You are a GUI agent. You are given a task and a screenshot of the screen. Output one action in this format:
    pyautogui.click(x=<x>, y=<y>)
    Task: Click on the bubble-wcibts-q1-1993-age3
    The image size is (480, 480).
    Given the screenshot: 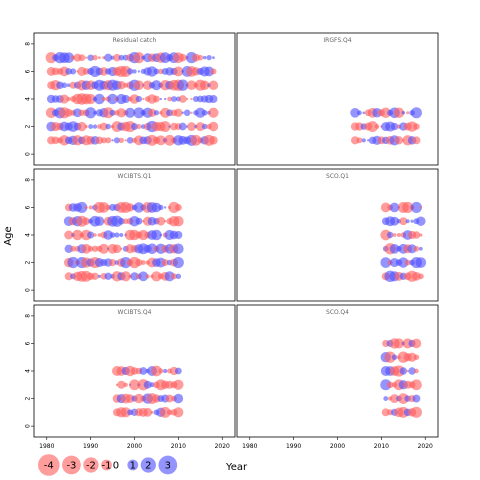 What is the action you would take?
    pyautogui.click(x=103, y=248)
    